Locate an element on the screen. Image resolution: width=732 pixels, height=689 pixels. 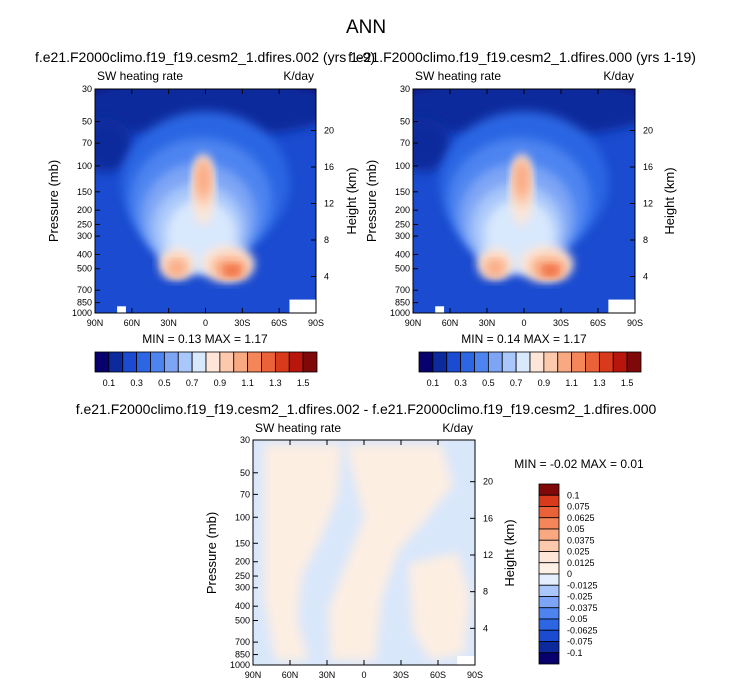
panel1-stats: MIN = 0.13 MAX = 1.17 is located at coordinates (205, 339).